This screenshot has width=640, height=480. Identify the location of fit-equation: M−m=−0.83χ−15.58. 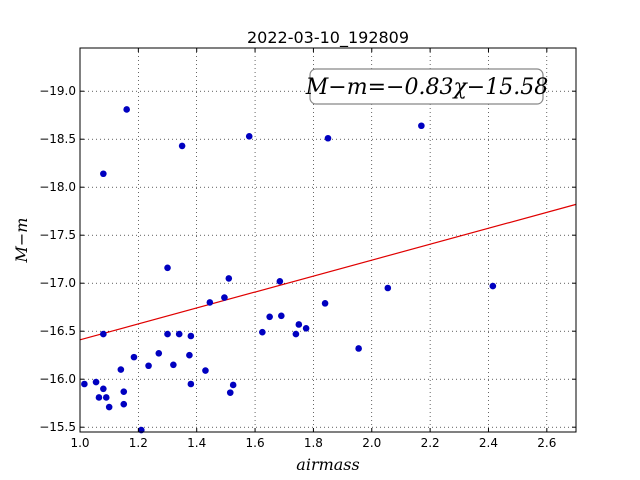
(426, 87).